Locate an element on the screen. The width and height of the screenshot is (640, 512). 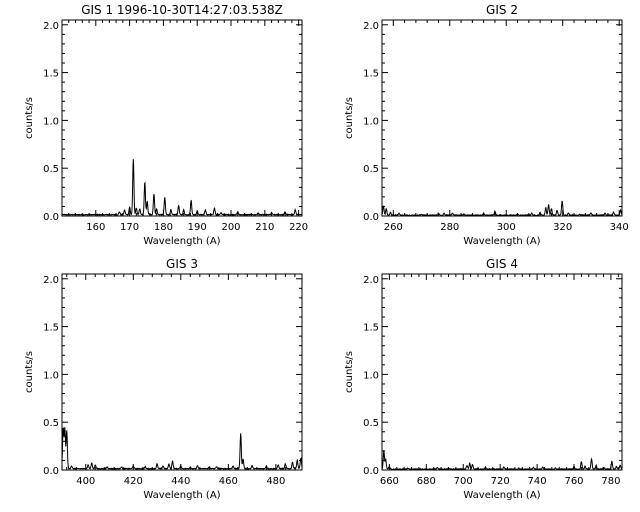
x-tick-label: 760 is located at coordinates (573, 481).